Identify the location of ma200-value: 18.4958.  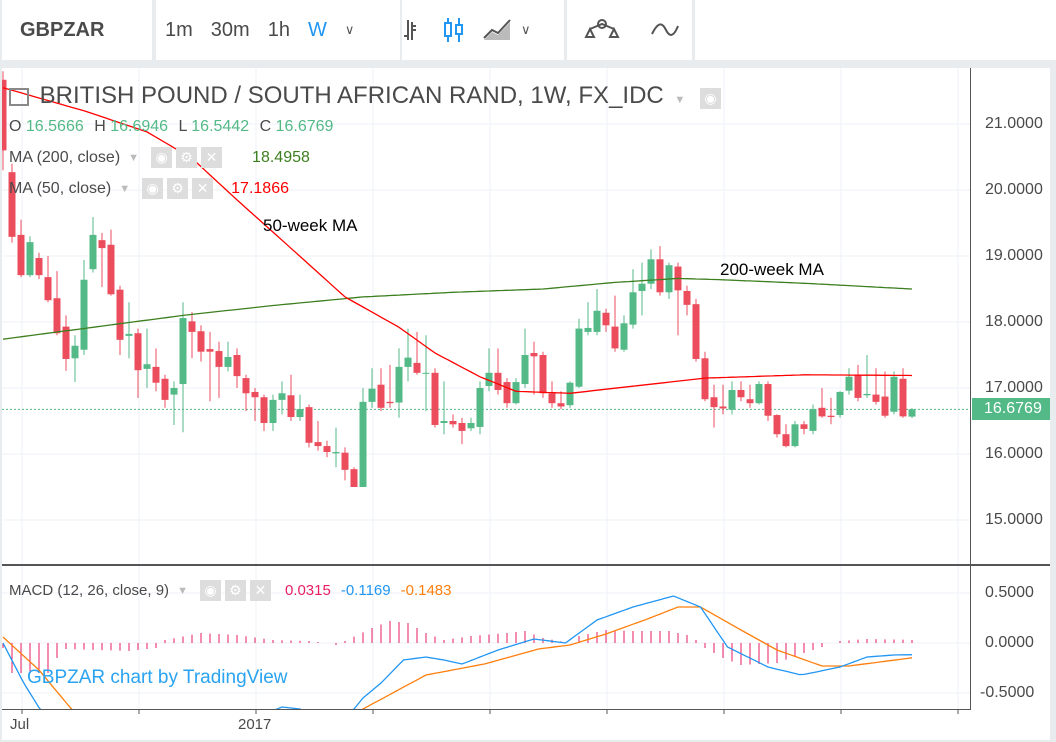
(281, 157).